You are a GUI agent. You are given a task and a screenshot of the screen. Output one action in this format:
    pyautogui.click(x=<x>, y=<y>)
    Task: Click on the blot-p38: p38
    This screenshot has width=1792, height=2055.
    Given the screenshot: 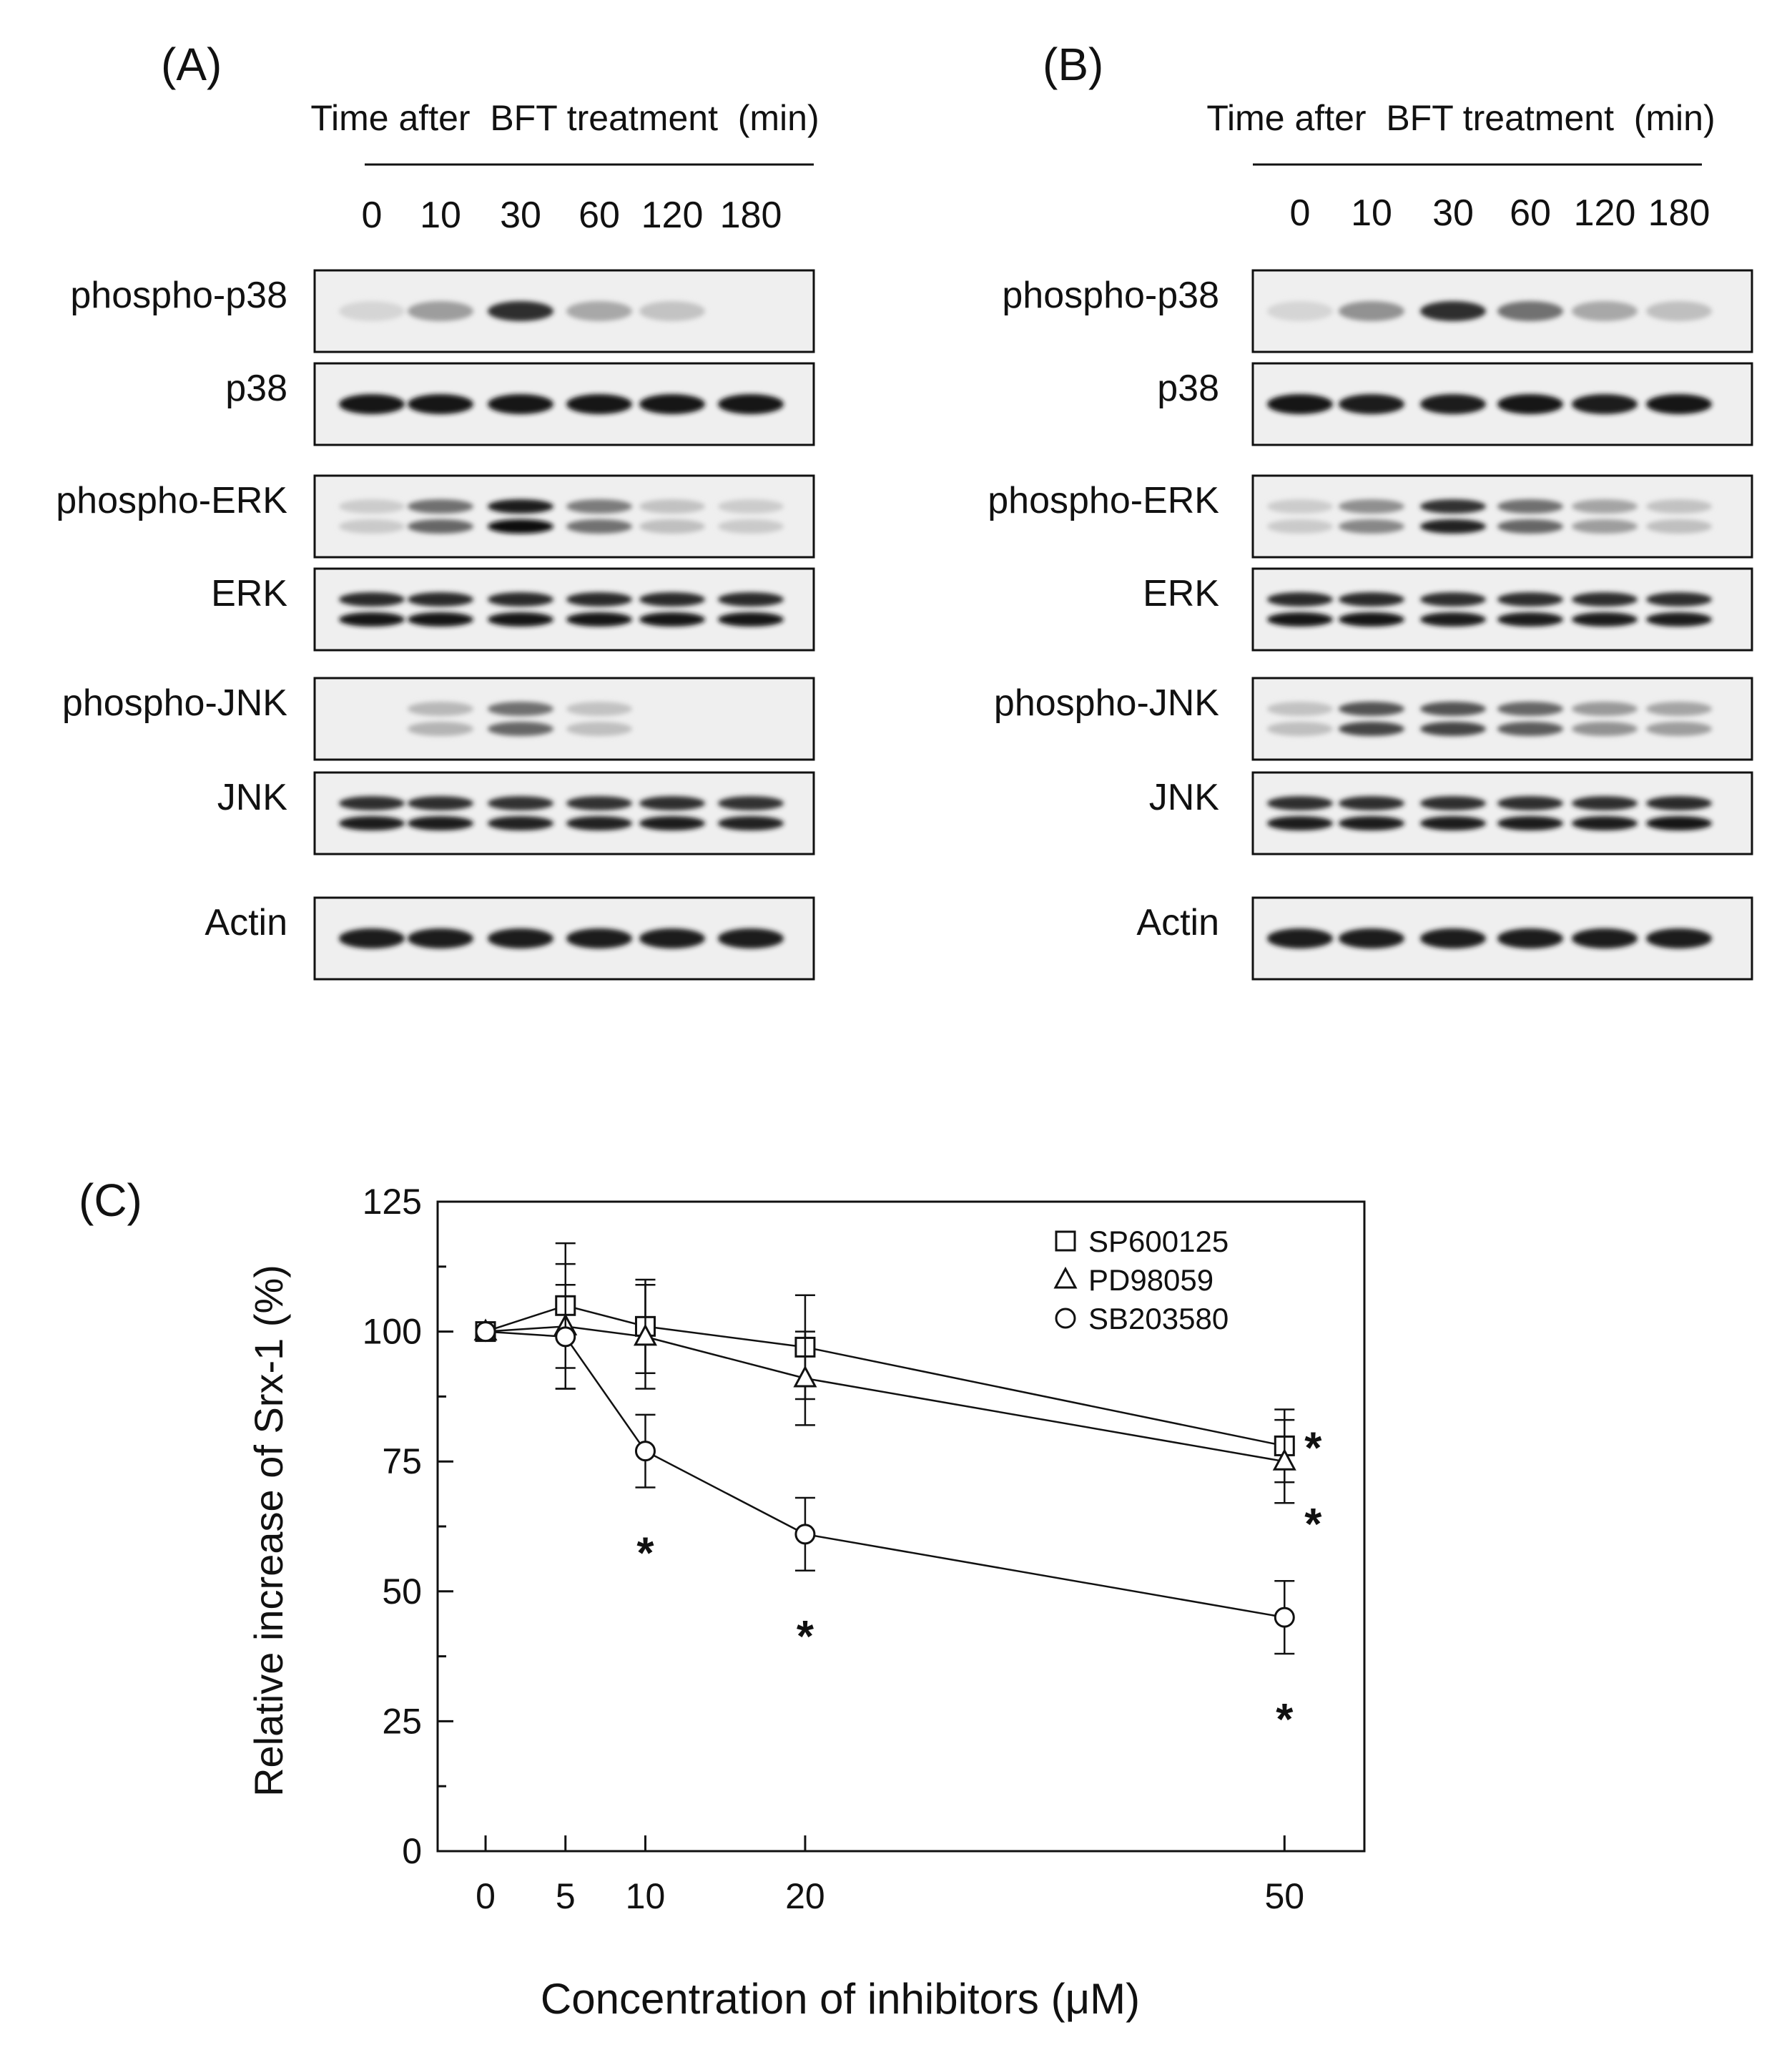 What is the action you would take?
    pyautogui.click(x=1455, y=404)
    